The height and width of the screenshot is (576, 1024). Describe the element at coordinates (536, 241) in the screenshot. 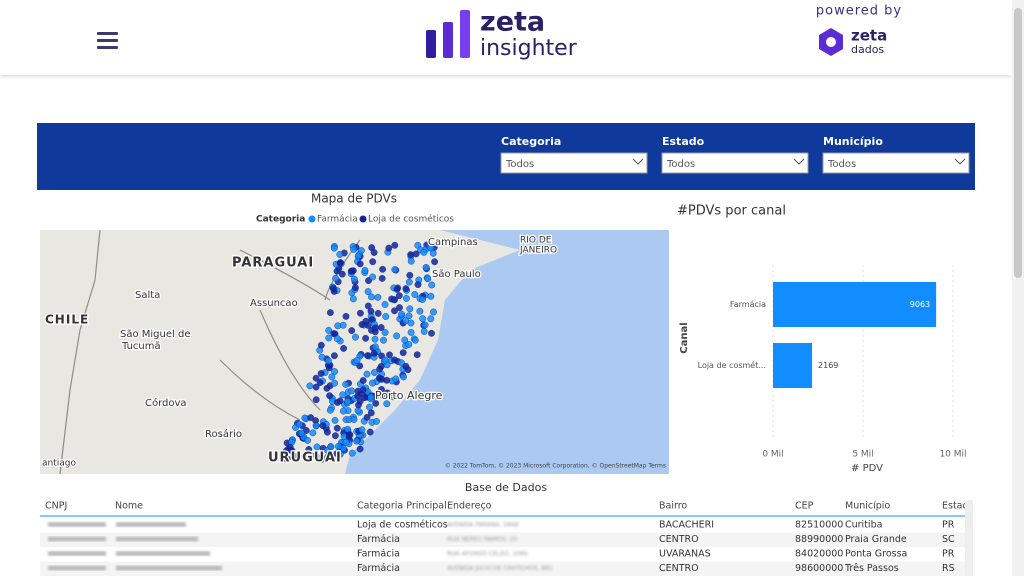

I see `map-label: RIO DE` at that location.